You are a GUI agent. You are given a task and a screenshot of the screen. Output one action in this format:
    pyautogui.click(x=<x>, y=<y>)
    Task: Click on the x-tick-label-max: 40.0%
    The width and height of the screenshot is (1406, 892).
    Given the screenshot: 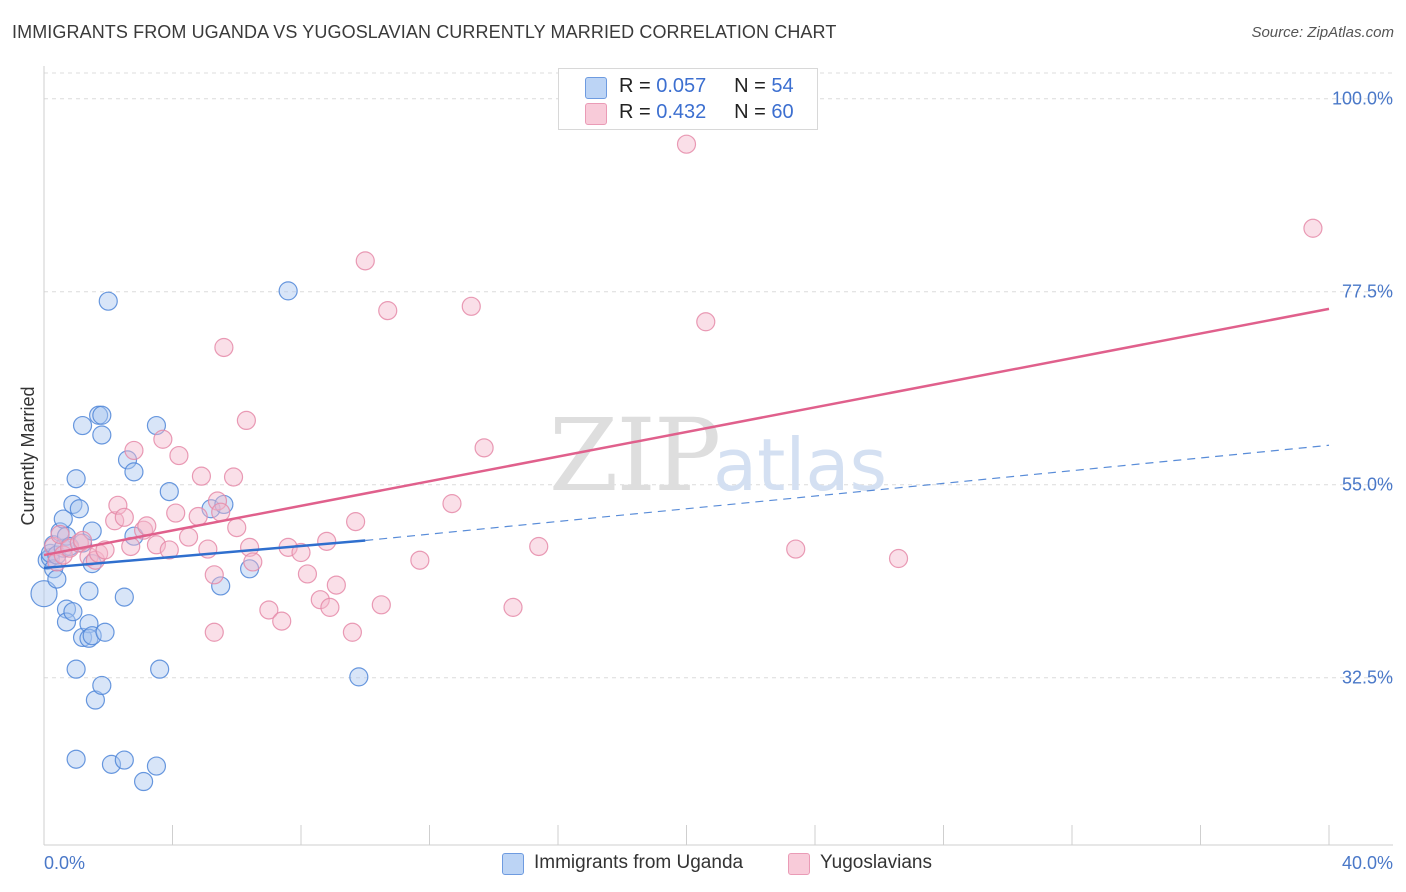 What is the action you would take?
    pyautogui.click(x=1367, y=863)
    